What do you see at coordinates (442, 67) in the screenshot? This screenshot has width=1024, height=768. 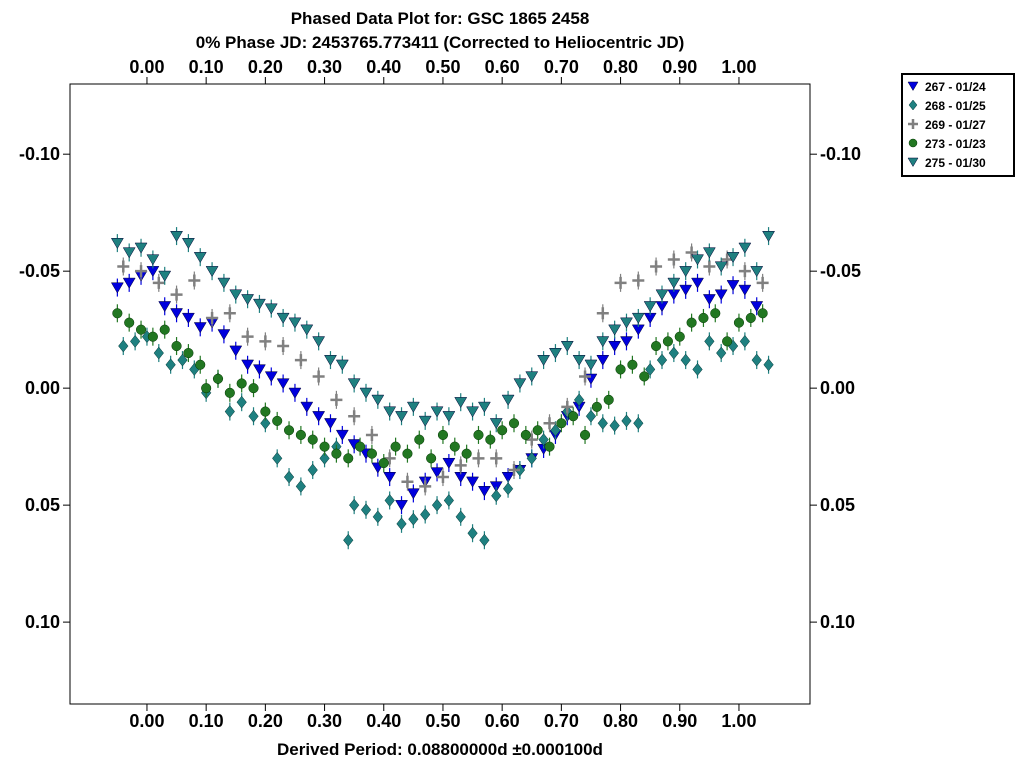 I see `x-tick-label-top: 0.50` at bounding box center [442, 67].